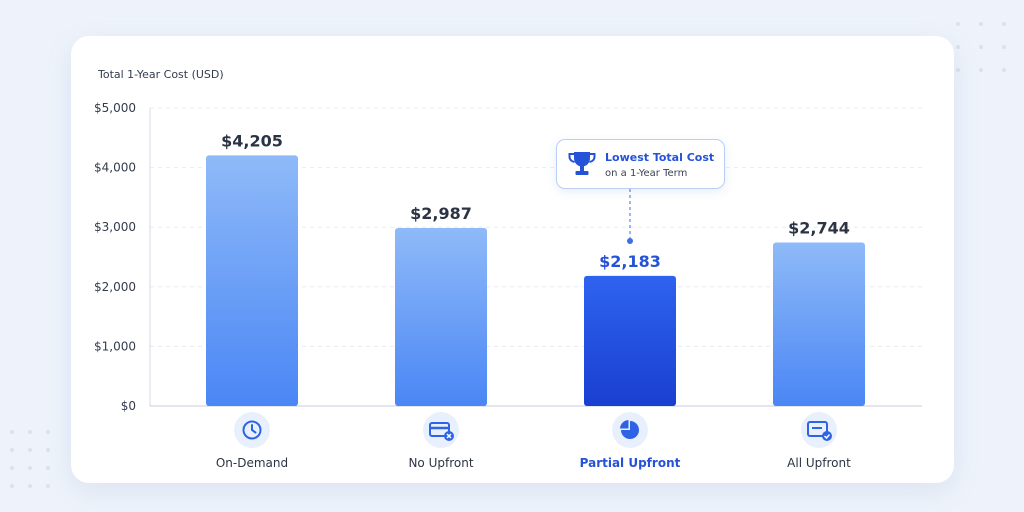 Image resolution: width=1024 pixels, height=512 pixels. I want to click on y-tick-label: $0, so click(128, 406).